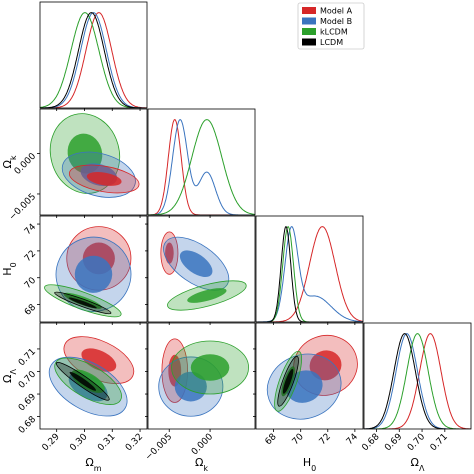  I want to click on y-tick-label: −0.005, so click(22, 207).